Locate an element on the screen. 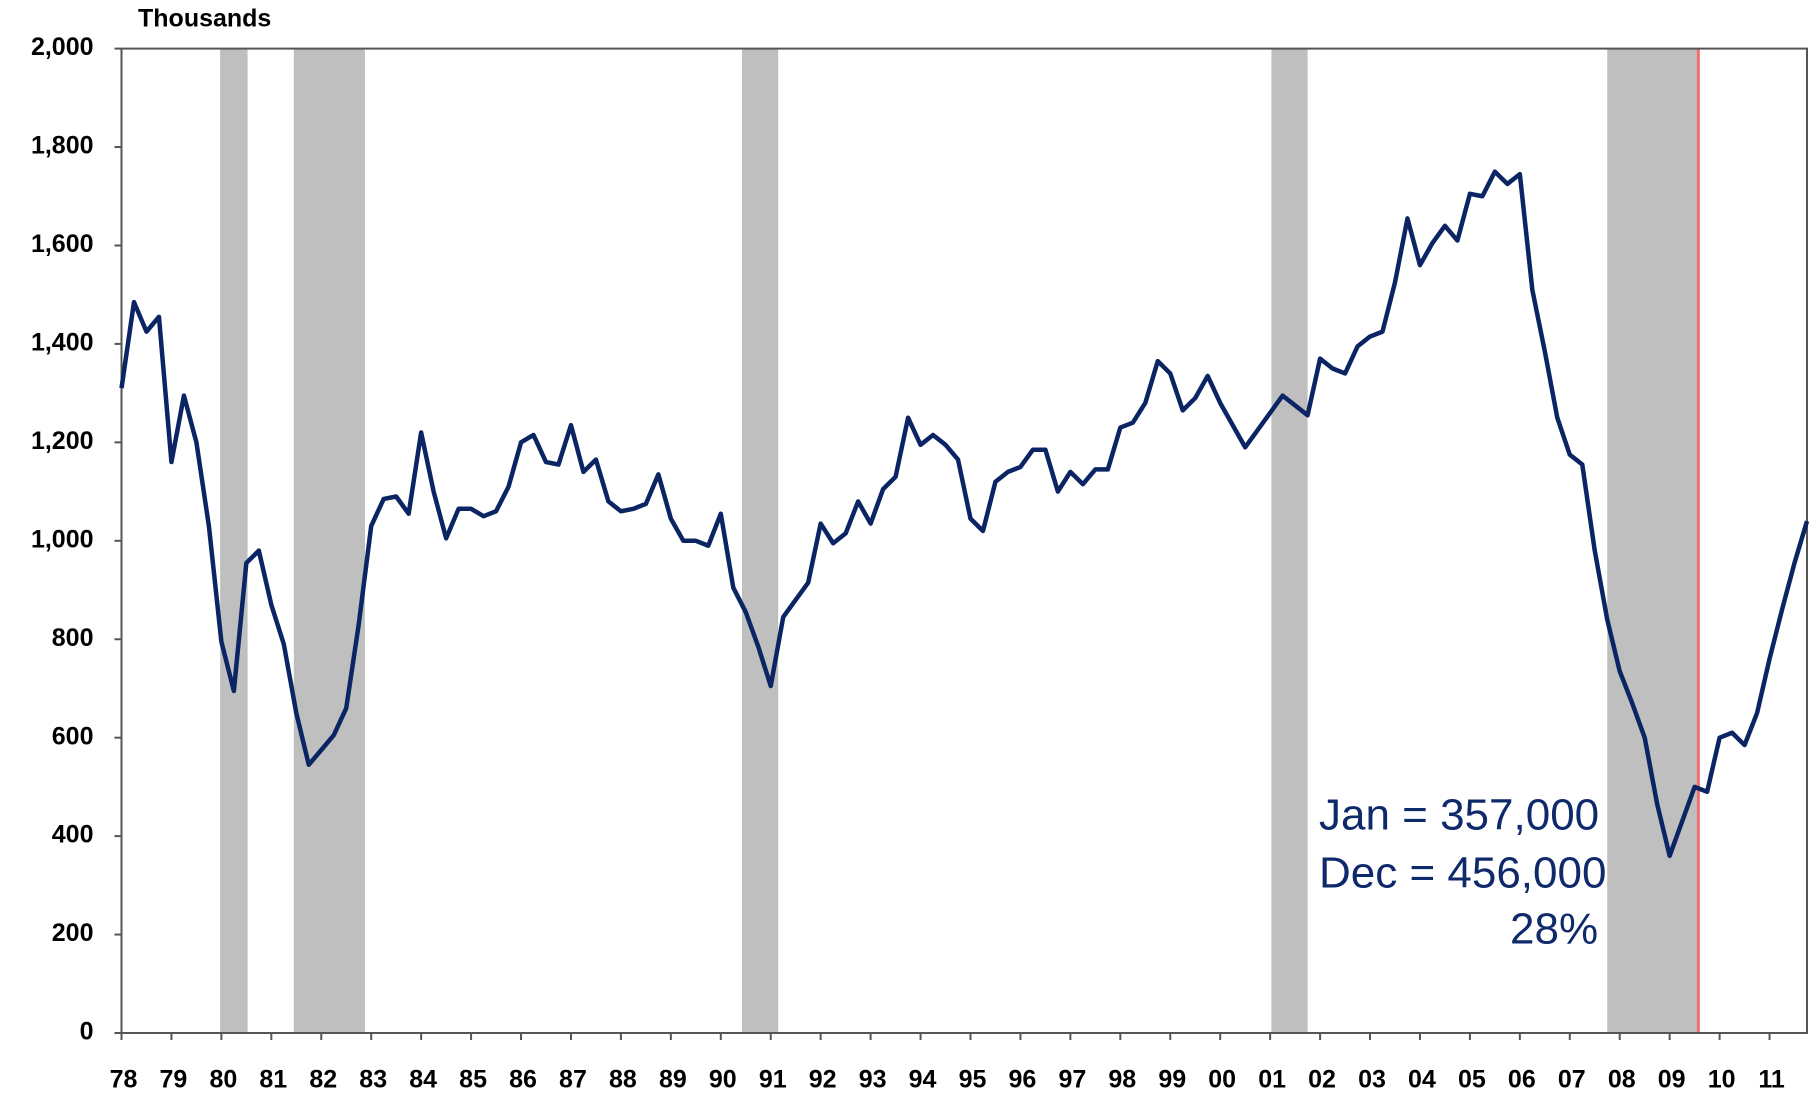  x-tick-label: 85 is located at coordinates (473, 1080).